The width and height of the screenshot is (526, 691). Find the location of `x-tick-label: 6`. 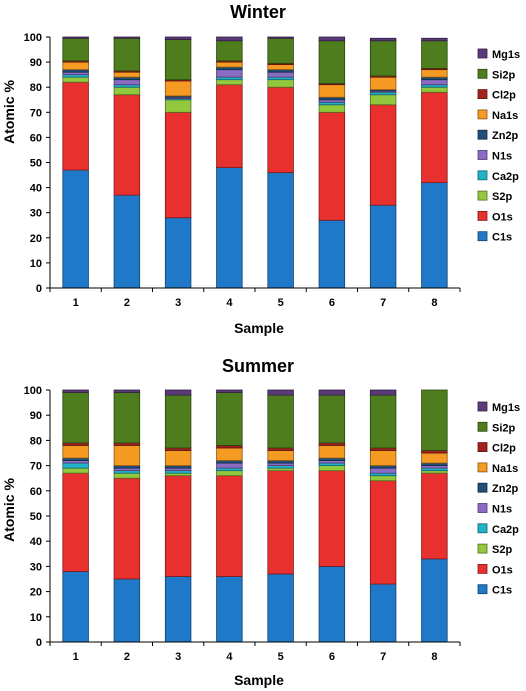

x-tick-label: 6 is located at coordinates (332, 303).